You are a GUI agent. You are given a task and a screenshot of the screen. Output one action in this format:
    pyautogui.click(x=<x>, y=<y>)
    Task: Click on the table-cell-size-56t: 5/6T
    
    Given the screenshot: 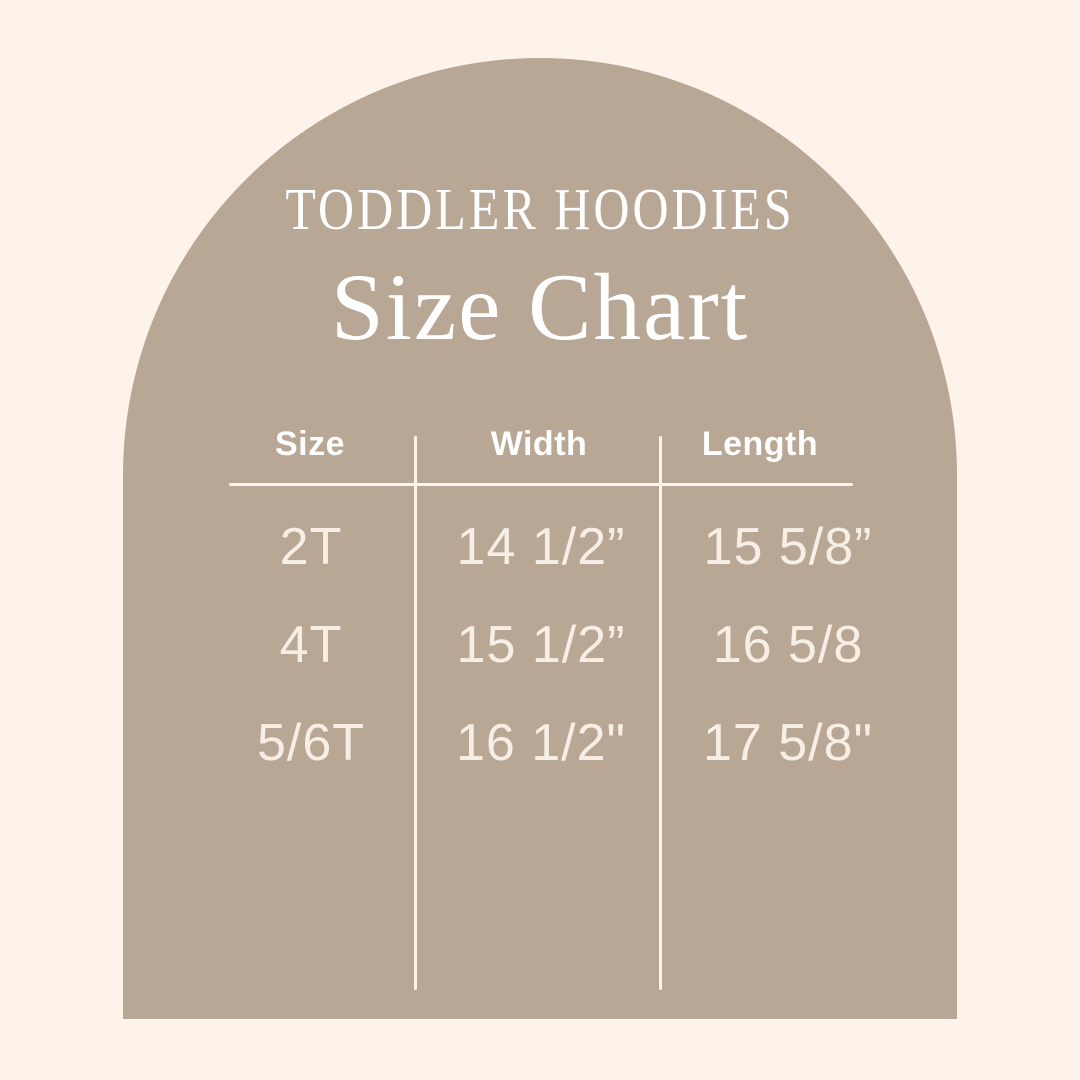 What is the action you would take?
    pyautogui.click(x=311, y=743)
    